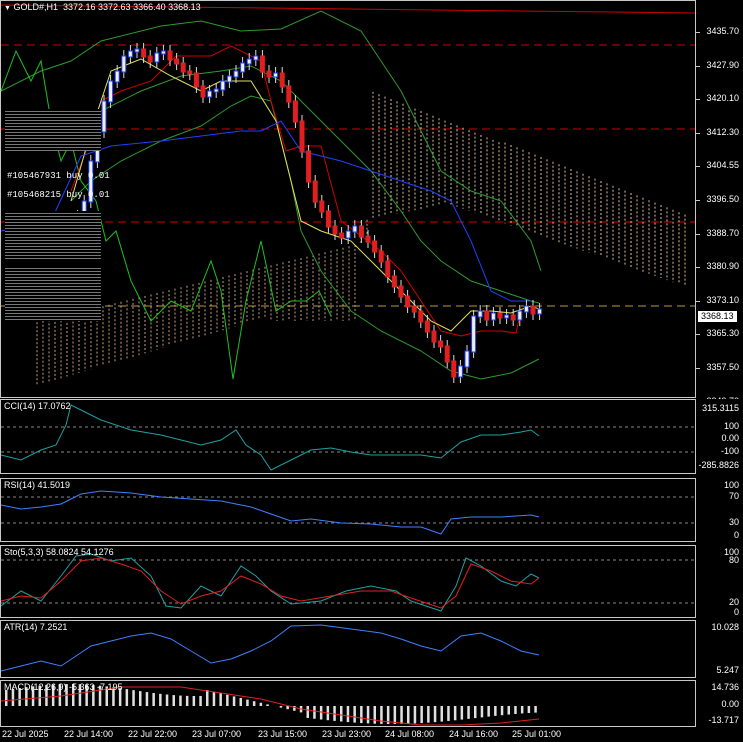 The image size is (743, 742). I want to click on order-label: #105467931 buy 0.01, so click(58, 176).